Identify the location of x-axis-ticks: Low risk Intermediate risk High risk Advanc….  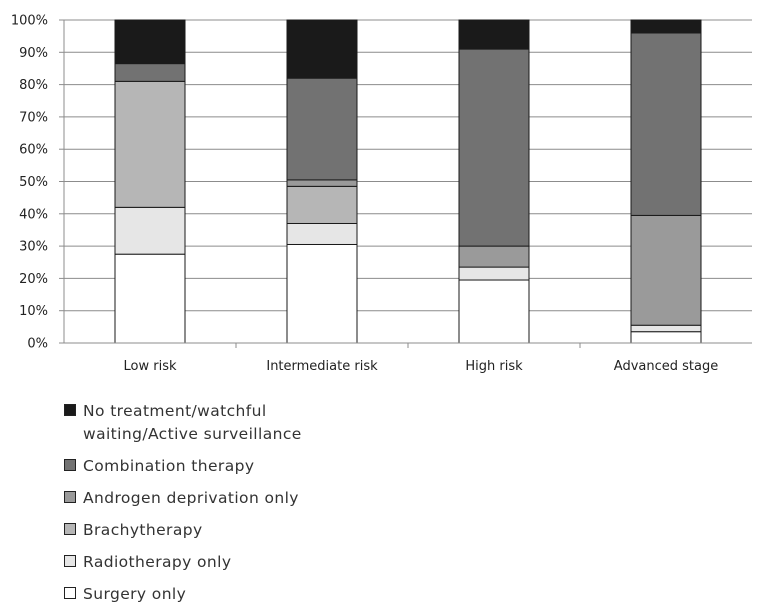
(421, 358).